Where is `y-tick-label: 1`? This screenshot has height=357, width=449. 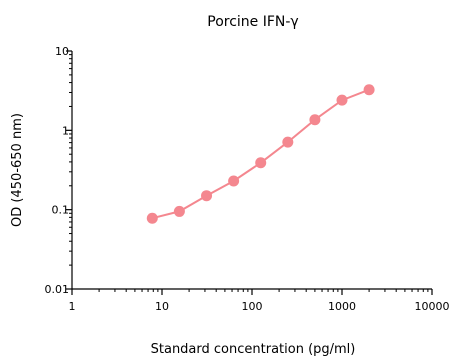 y-tick-label: 1 is located at coordinates (65, 130).